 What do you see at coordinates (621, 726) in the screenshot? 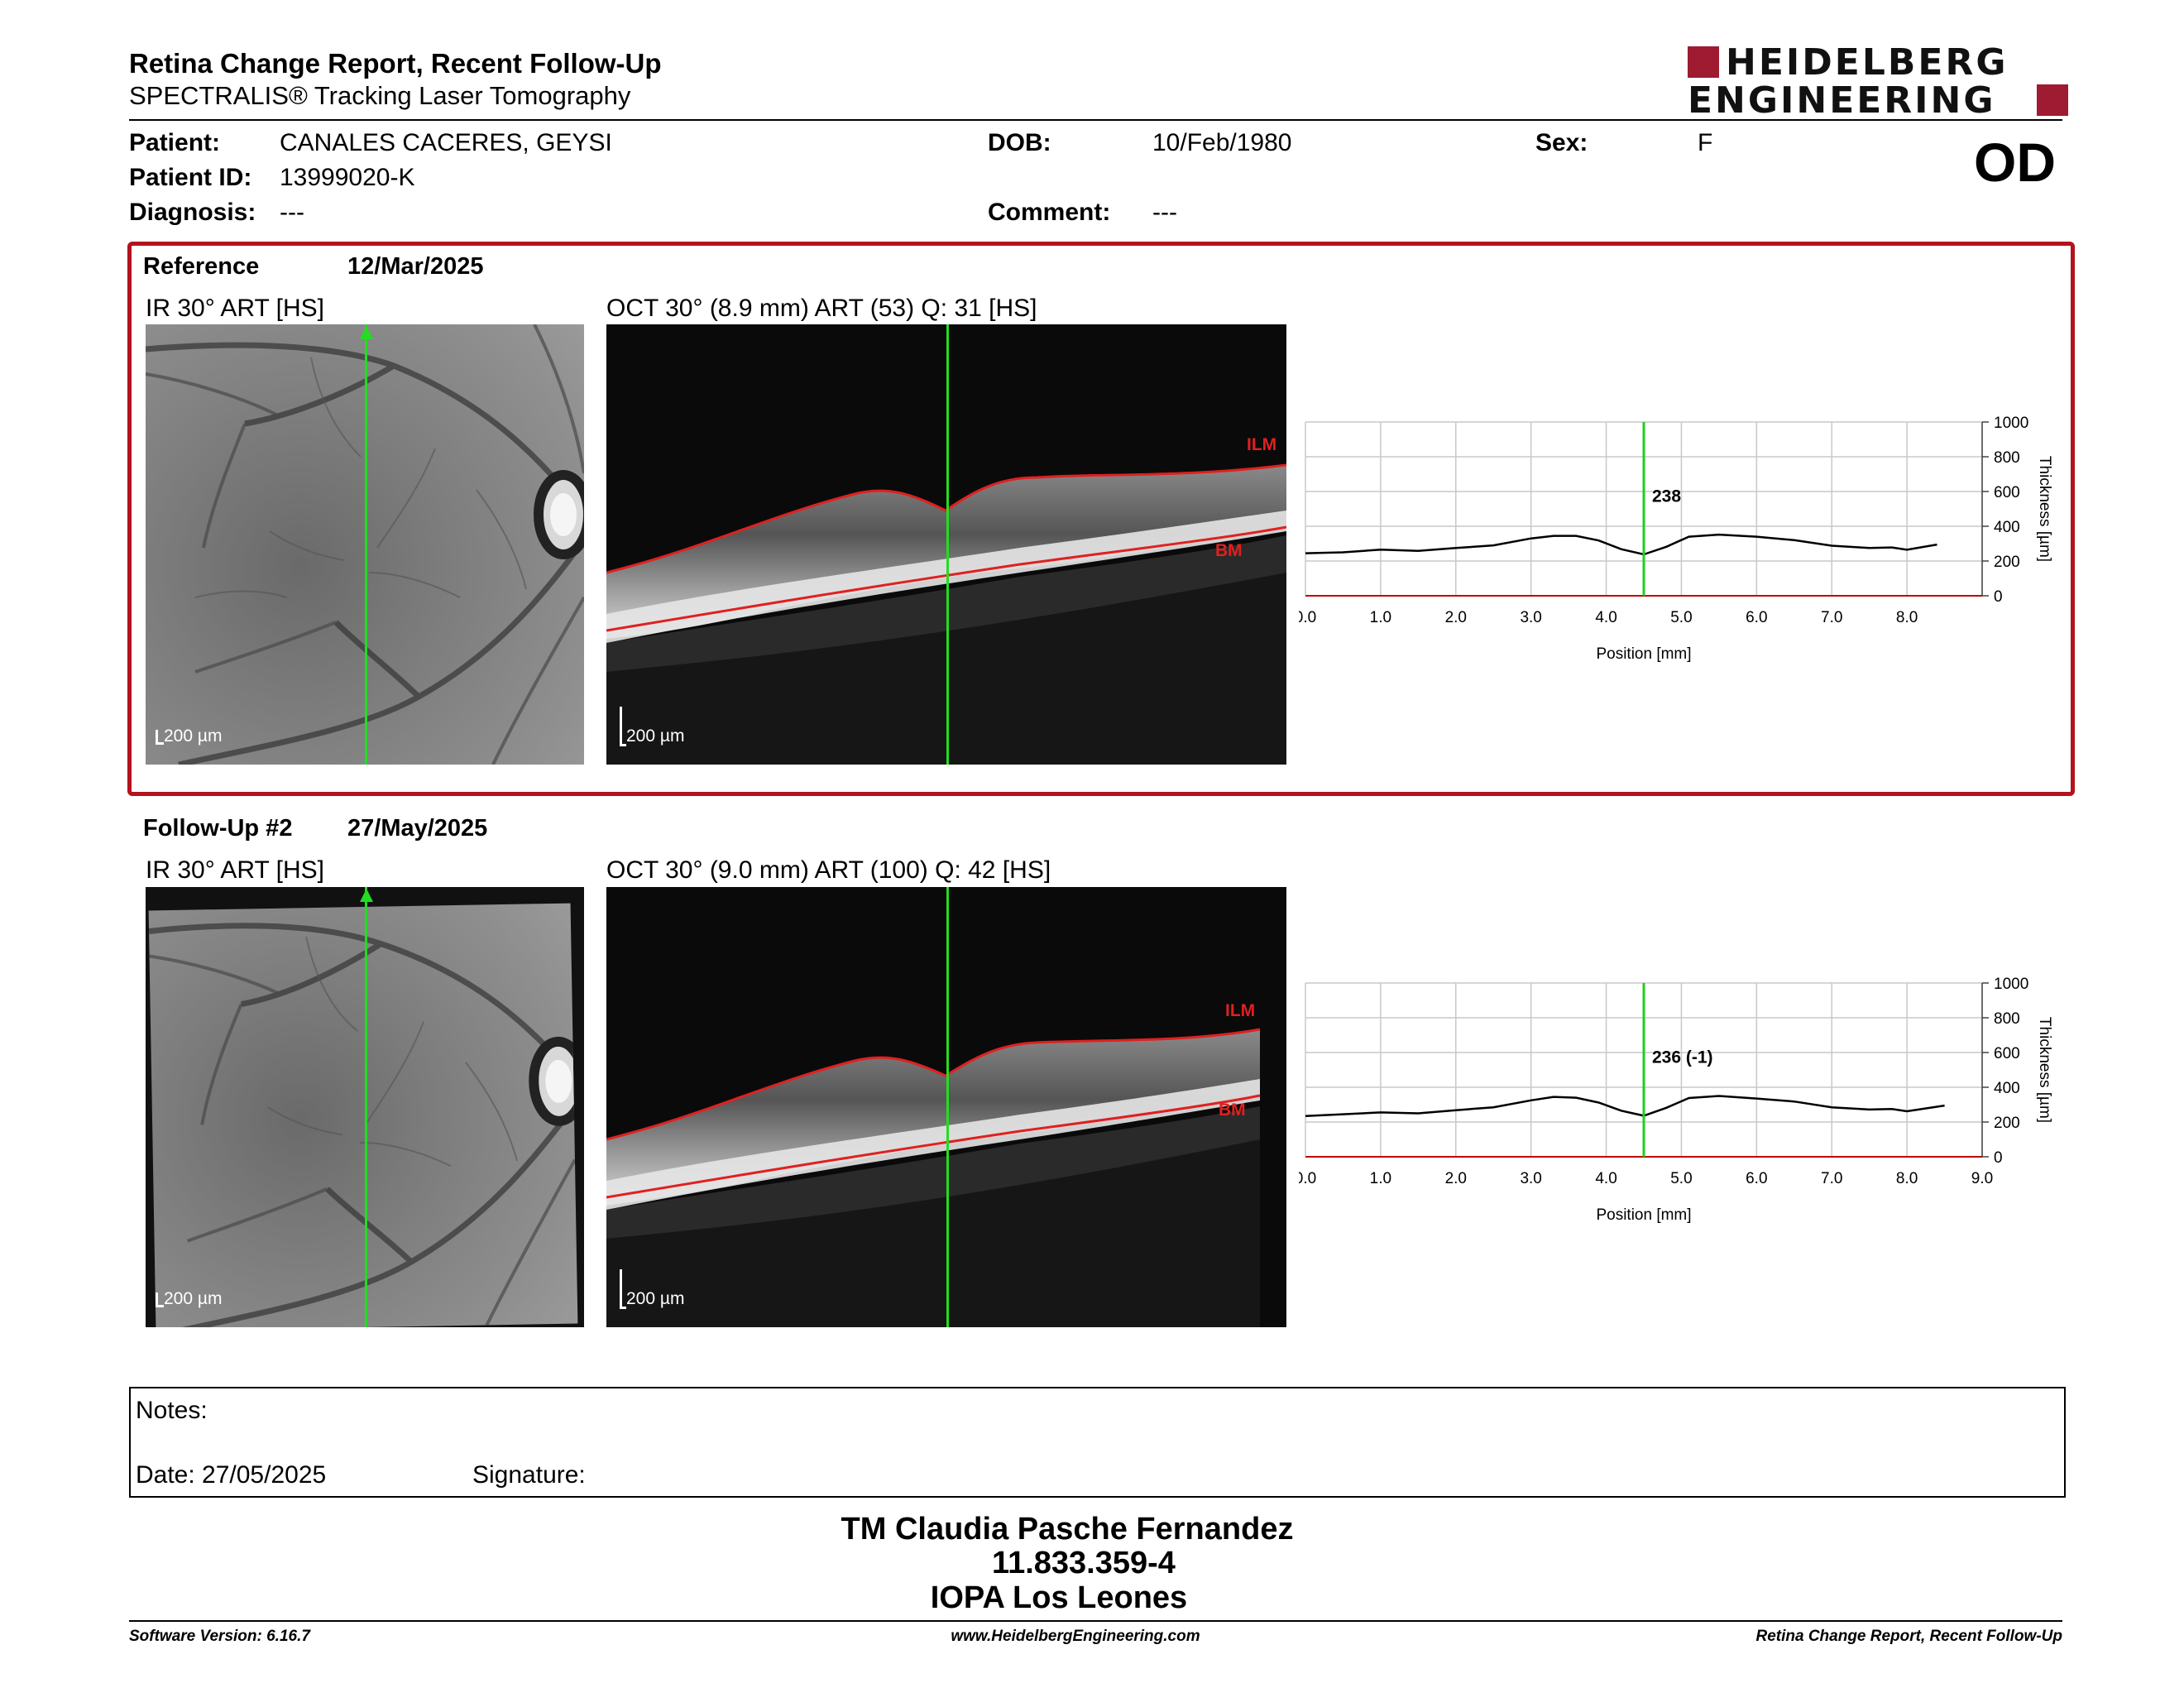
I see `reference-oct-scalebar` at bounding box center [621, 726].